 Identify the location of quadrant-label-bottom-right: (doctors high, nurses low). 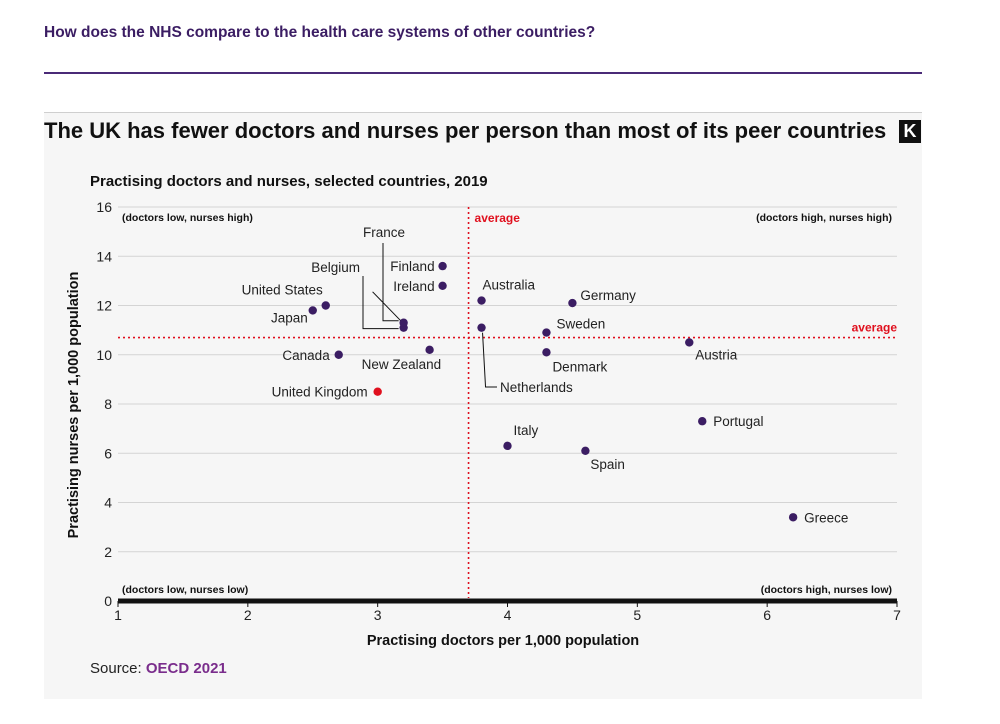
(826, 590).